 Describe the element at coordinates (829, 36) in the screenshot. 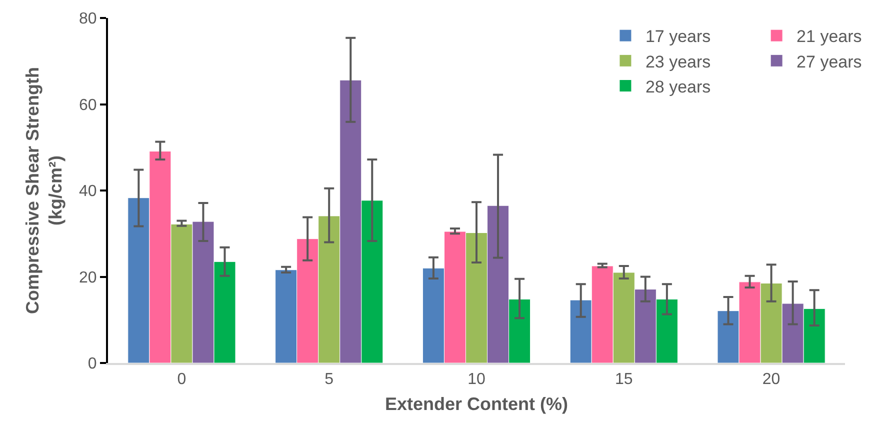

I see `legend-label: 21 years` at that location.